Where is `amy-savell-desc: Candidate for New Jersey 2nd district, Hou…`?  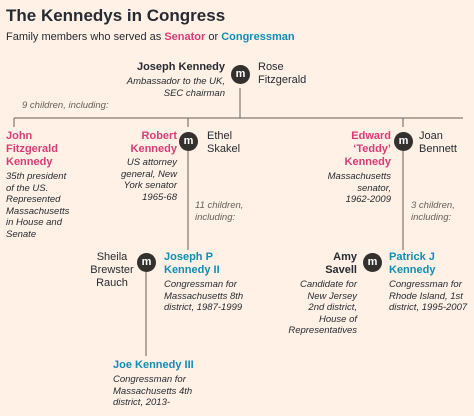
amy-savell-desc: Candidate for New Jersey 2nd district, Hou… is located at coordinates (322, 307).